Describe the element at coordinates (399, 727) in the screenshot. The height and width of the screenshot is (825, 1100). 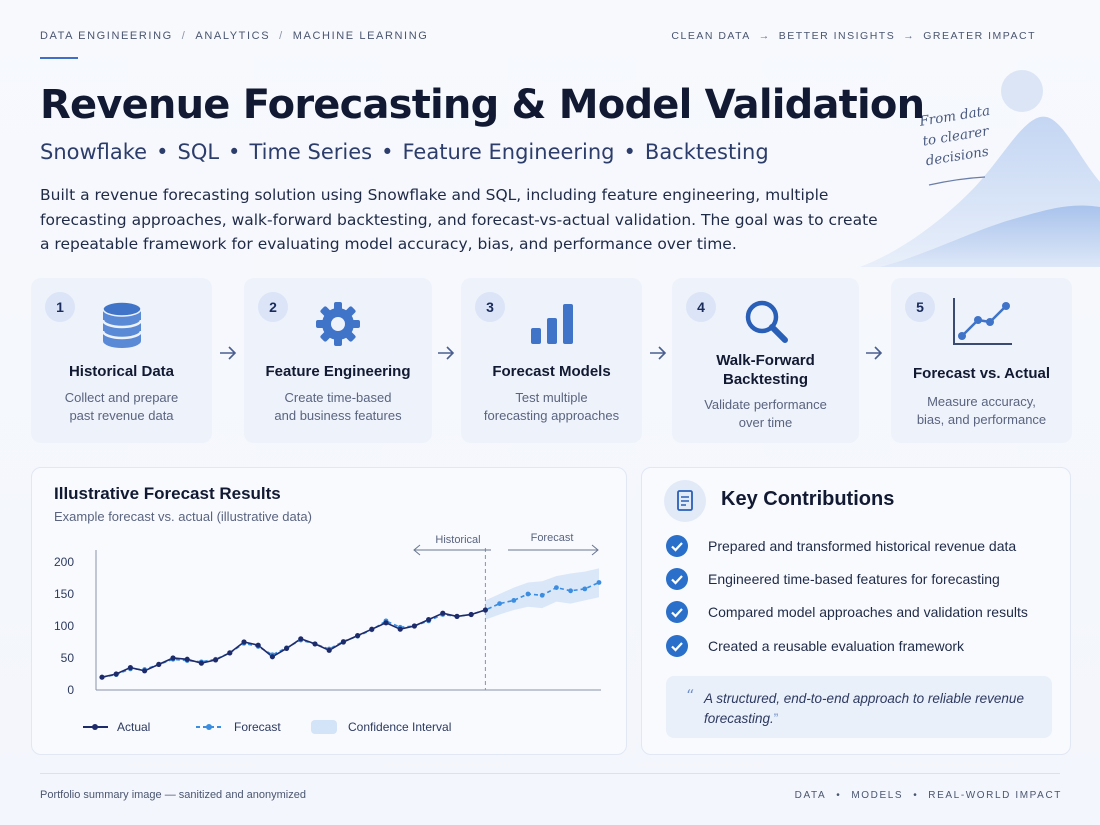
I see `legend-ci-label: Confidence Interval` at that location.